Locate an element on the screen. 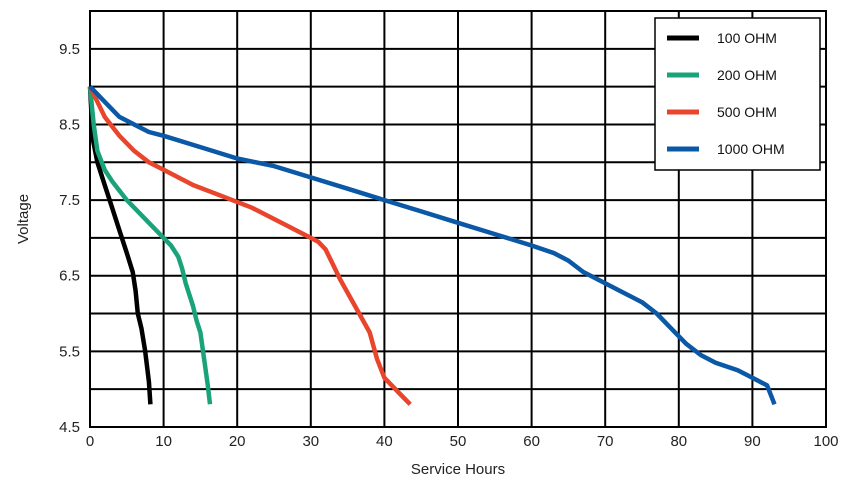  x-tick-label: 80 is located at coordinates (678, 441).